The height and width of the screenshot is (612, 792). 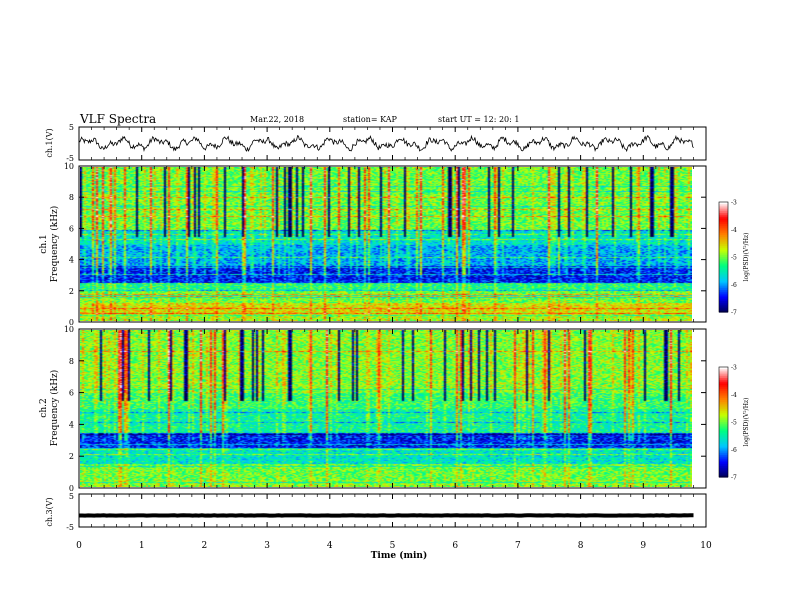 What do you see at coordinates (44, 243) in the screenshot?
I see `ch1-spectrogram-ylabel-channel: ch.1` at bounding box center [44, 243].